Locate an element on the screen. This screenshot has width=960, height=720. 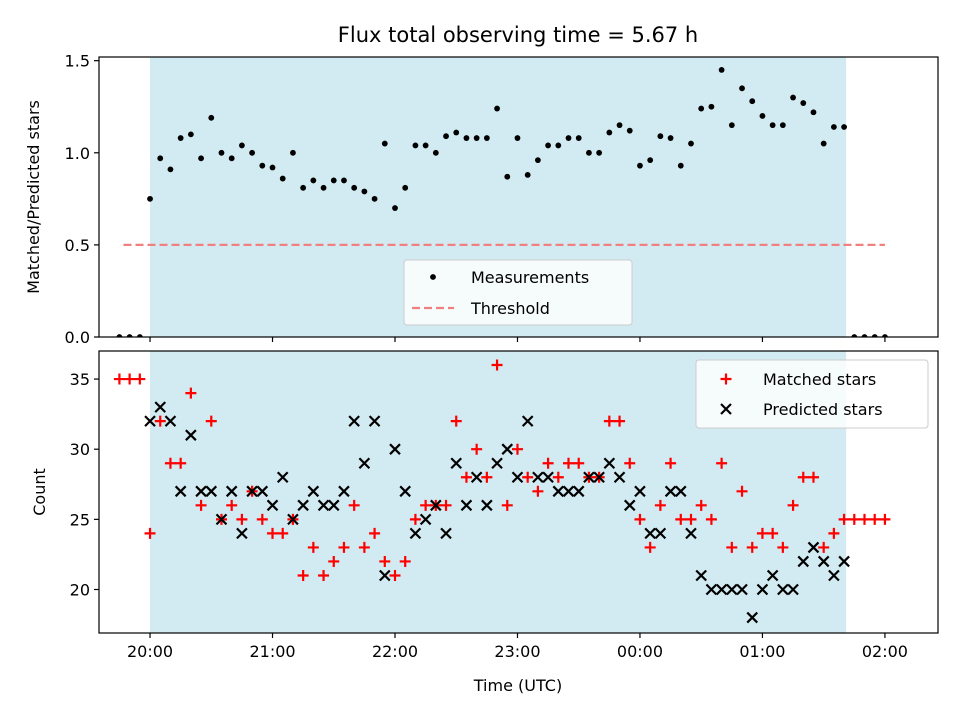
x-tick-label: 01:00 is located at coordinates (762, 651).